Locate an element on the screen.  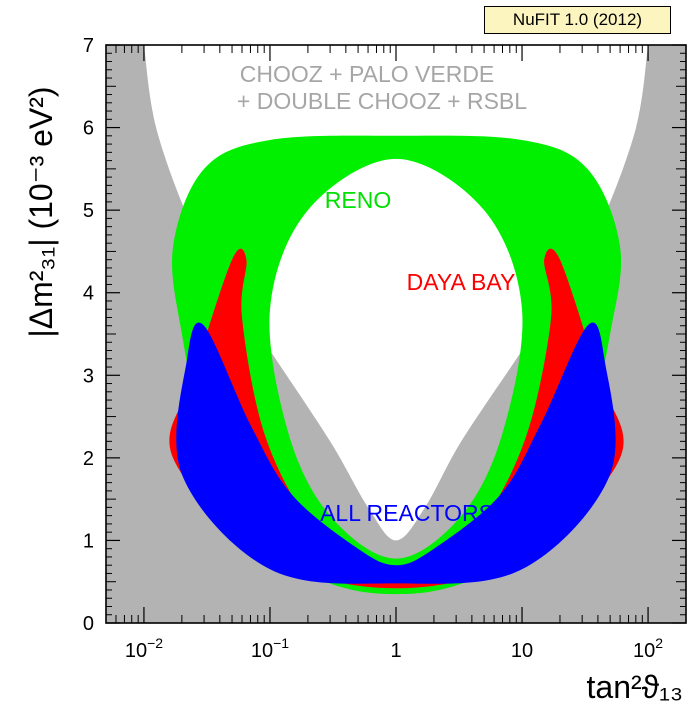
nufit-version-badge: NuFIT 1.0 (2012) is located at coordinates (577, 20).